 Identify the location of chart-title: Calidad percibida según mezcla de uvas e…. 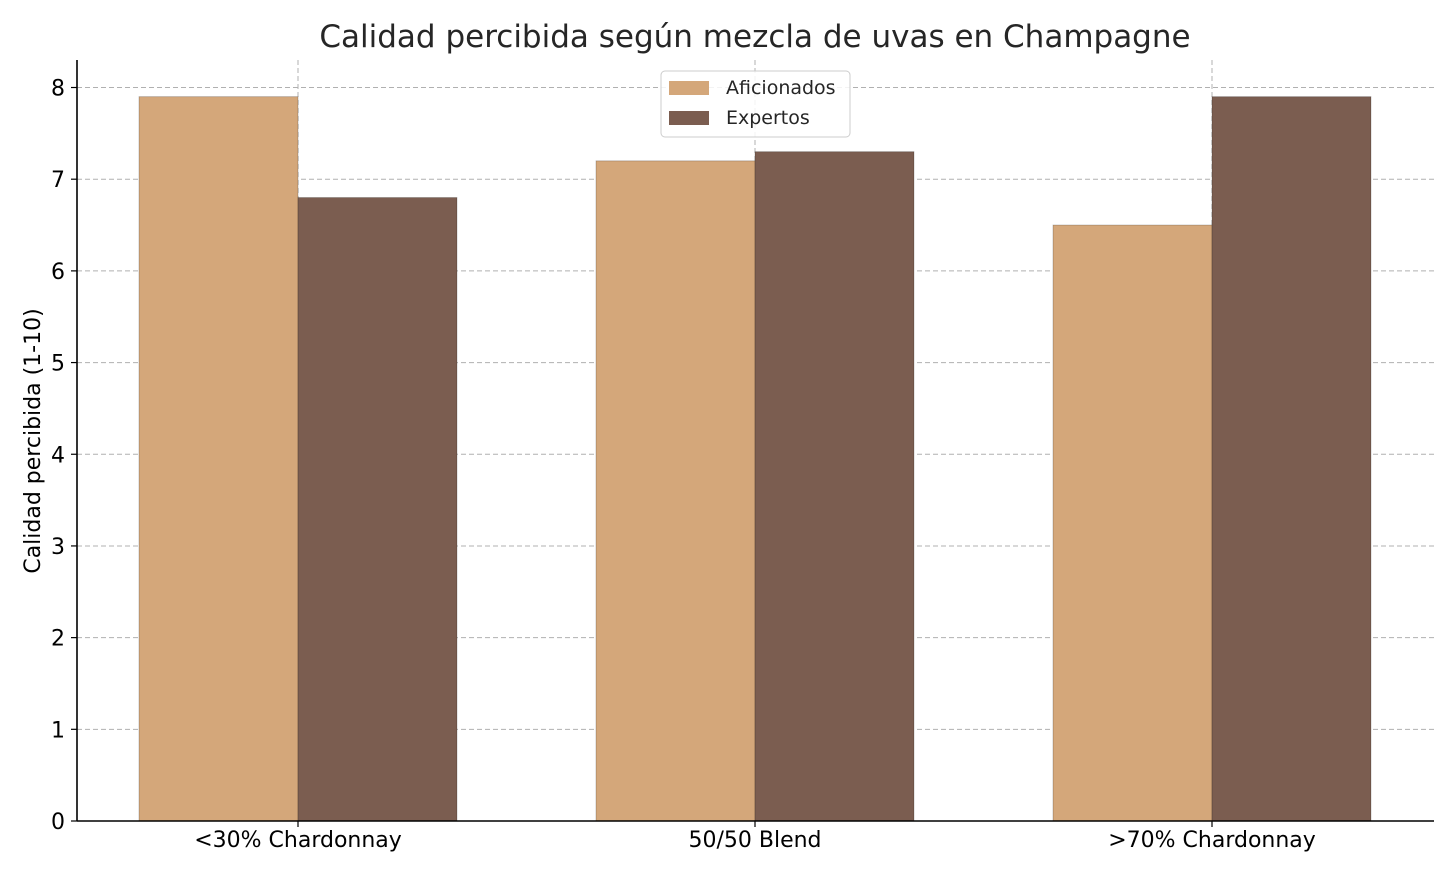
(754, 37).